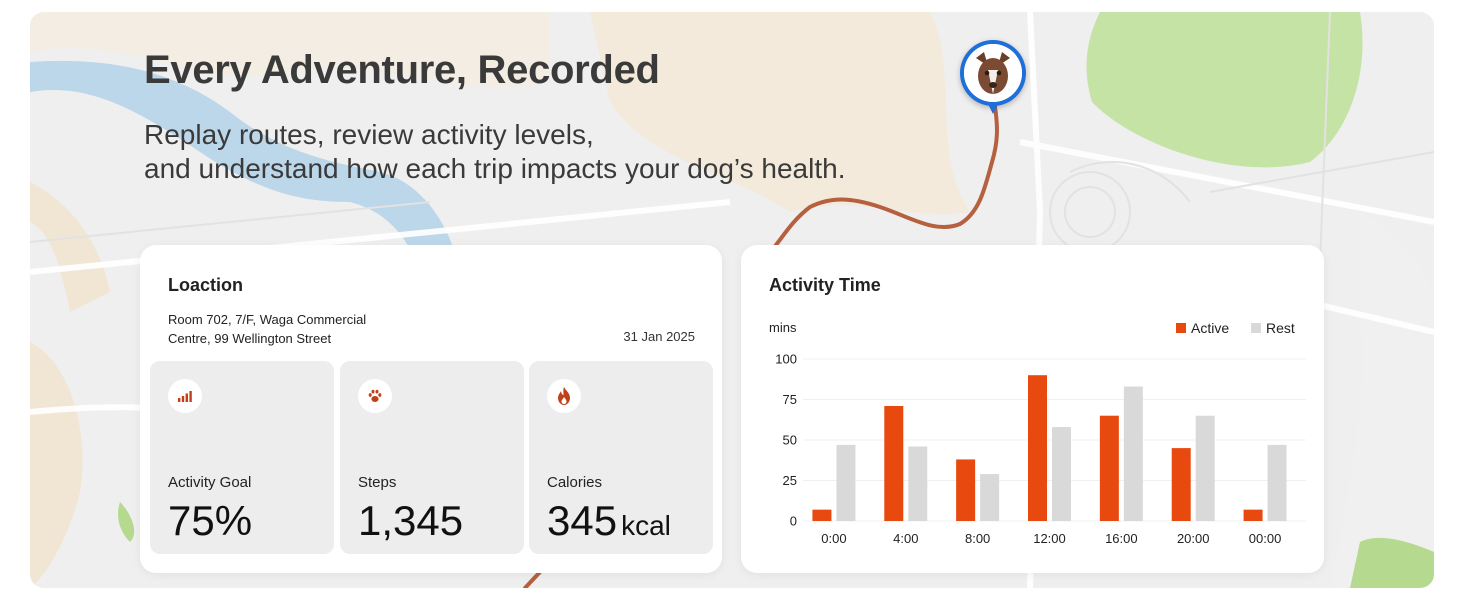  What do you see at coordinates (242, 457) in the screenshot?
I see `activity-goal-tile: Activity Goal 75%` at bounding box center [242, 457].